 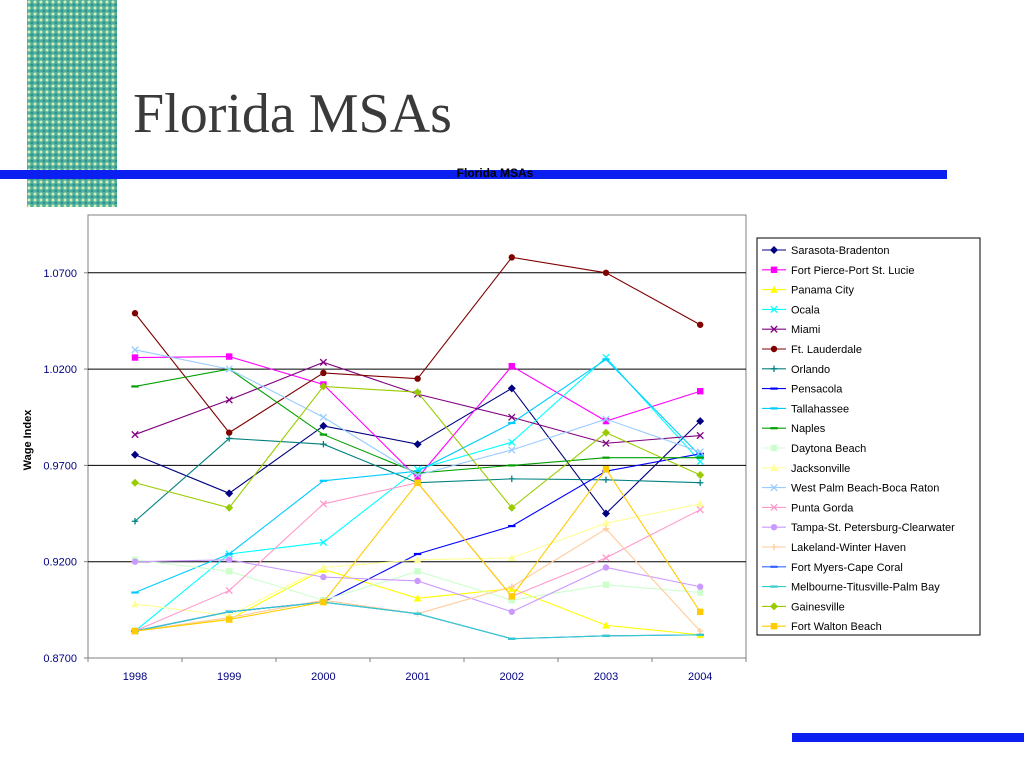 I want to click on x-tick-label: 1999, so click(x=229, y=677).